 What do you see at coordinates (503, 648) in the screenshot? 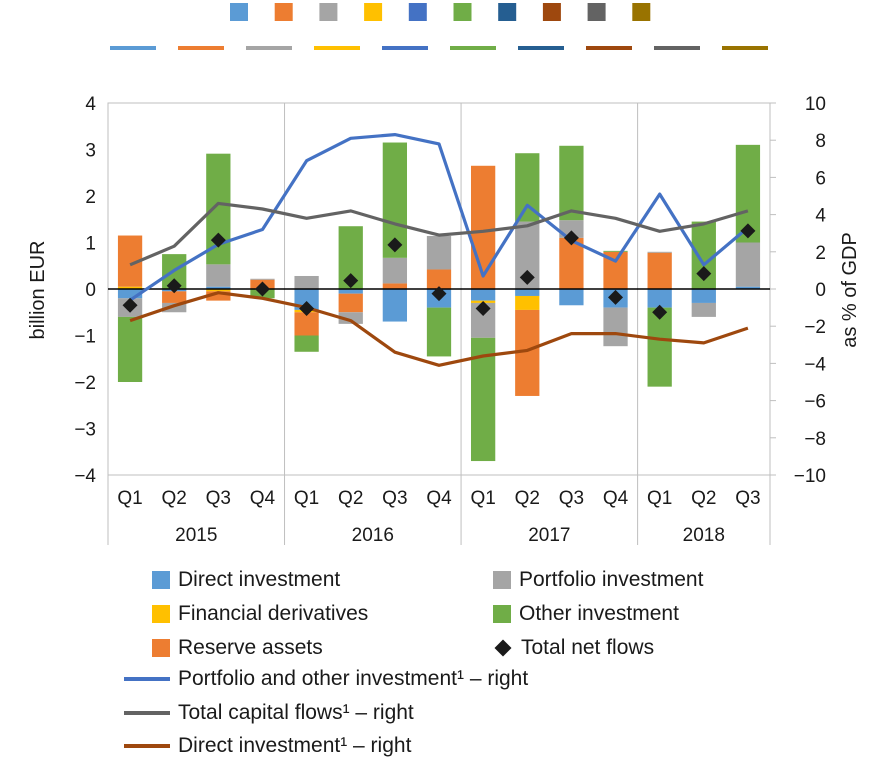
I see `diamond-icon` at bounding box center [503, 648].